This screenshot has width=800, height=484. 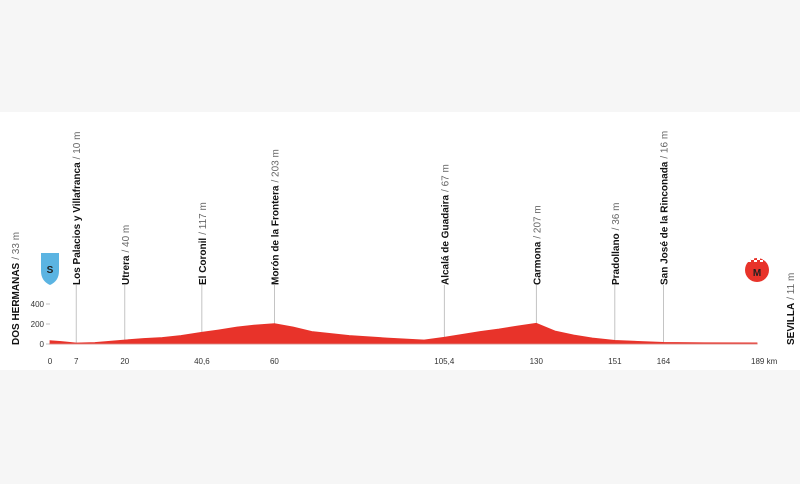 I want to click on y-tick-label: 400, so click(x=38, y=304).